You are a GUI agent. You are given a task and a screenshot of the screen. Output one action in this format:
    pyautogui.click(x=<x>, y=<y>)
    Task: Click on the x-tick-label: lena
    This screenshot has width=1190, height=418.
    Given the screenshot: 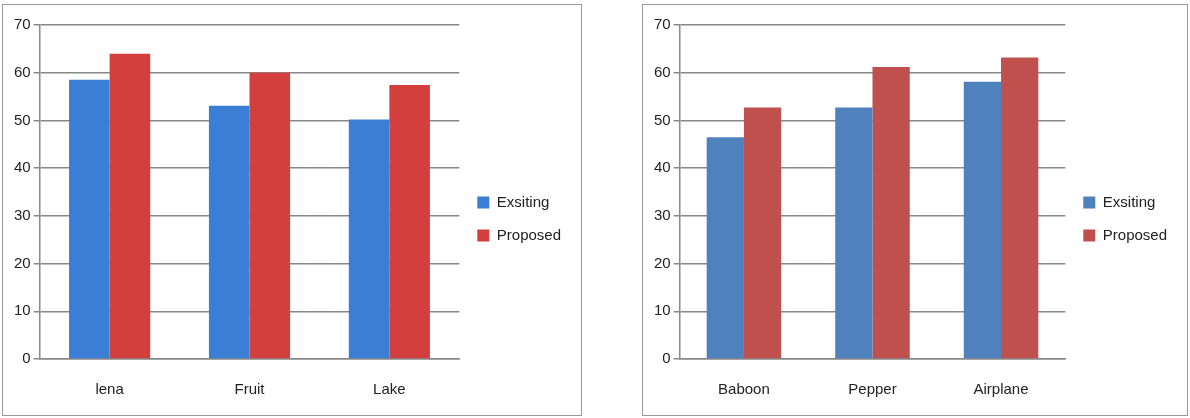 What is the action you would take?
    pyautogui.click(x=110, y=389)
    